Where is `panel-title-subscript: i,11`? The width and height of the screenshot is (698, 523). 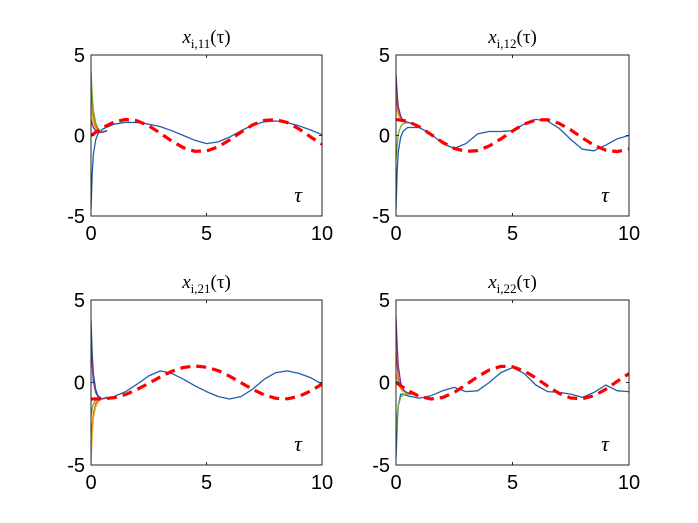 panel-title-subscript: i,11 is located at coordinates (200, 43).